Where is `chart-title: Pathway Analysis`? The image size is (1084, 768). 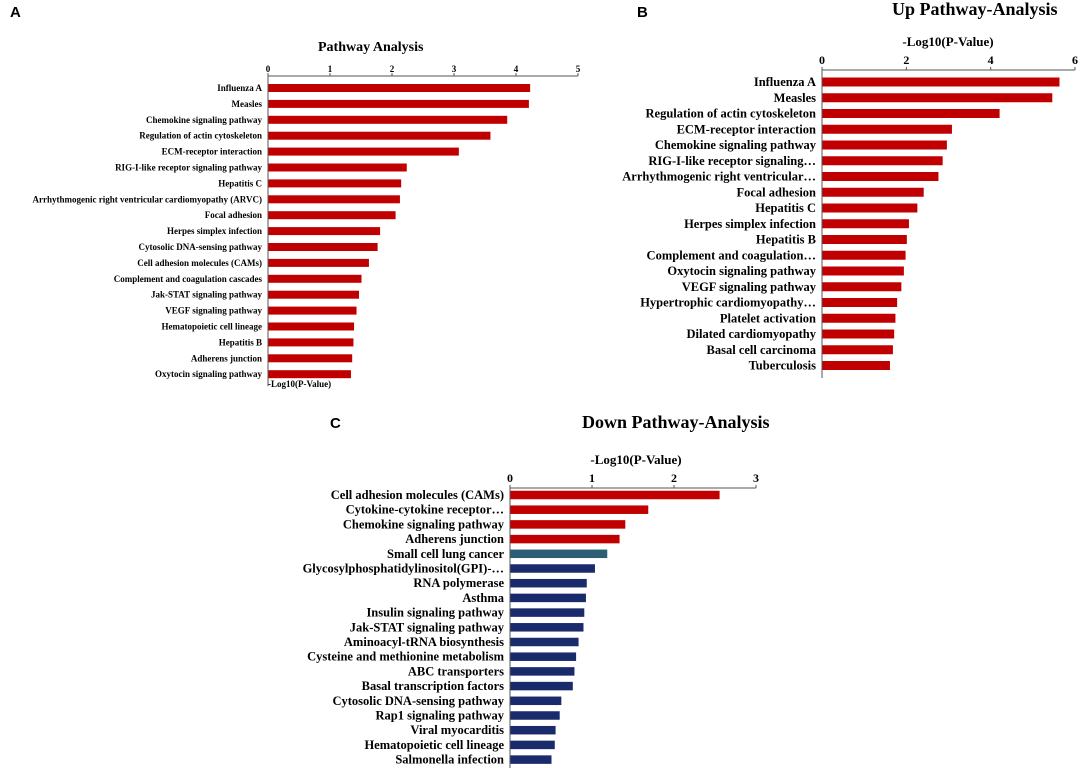
chart-title: Pathway Analysis is located at coordinates (371, 47).